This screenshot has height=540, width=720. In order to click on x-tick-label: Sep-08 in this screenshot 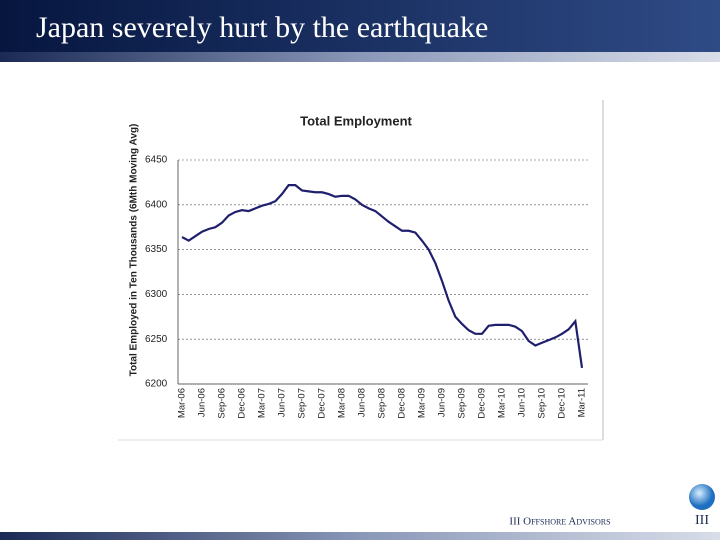, I will do `click(382, 403)`.